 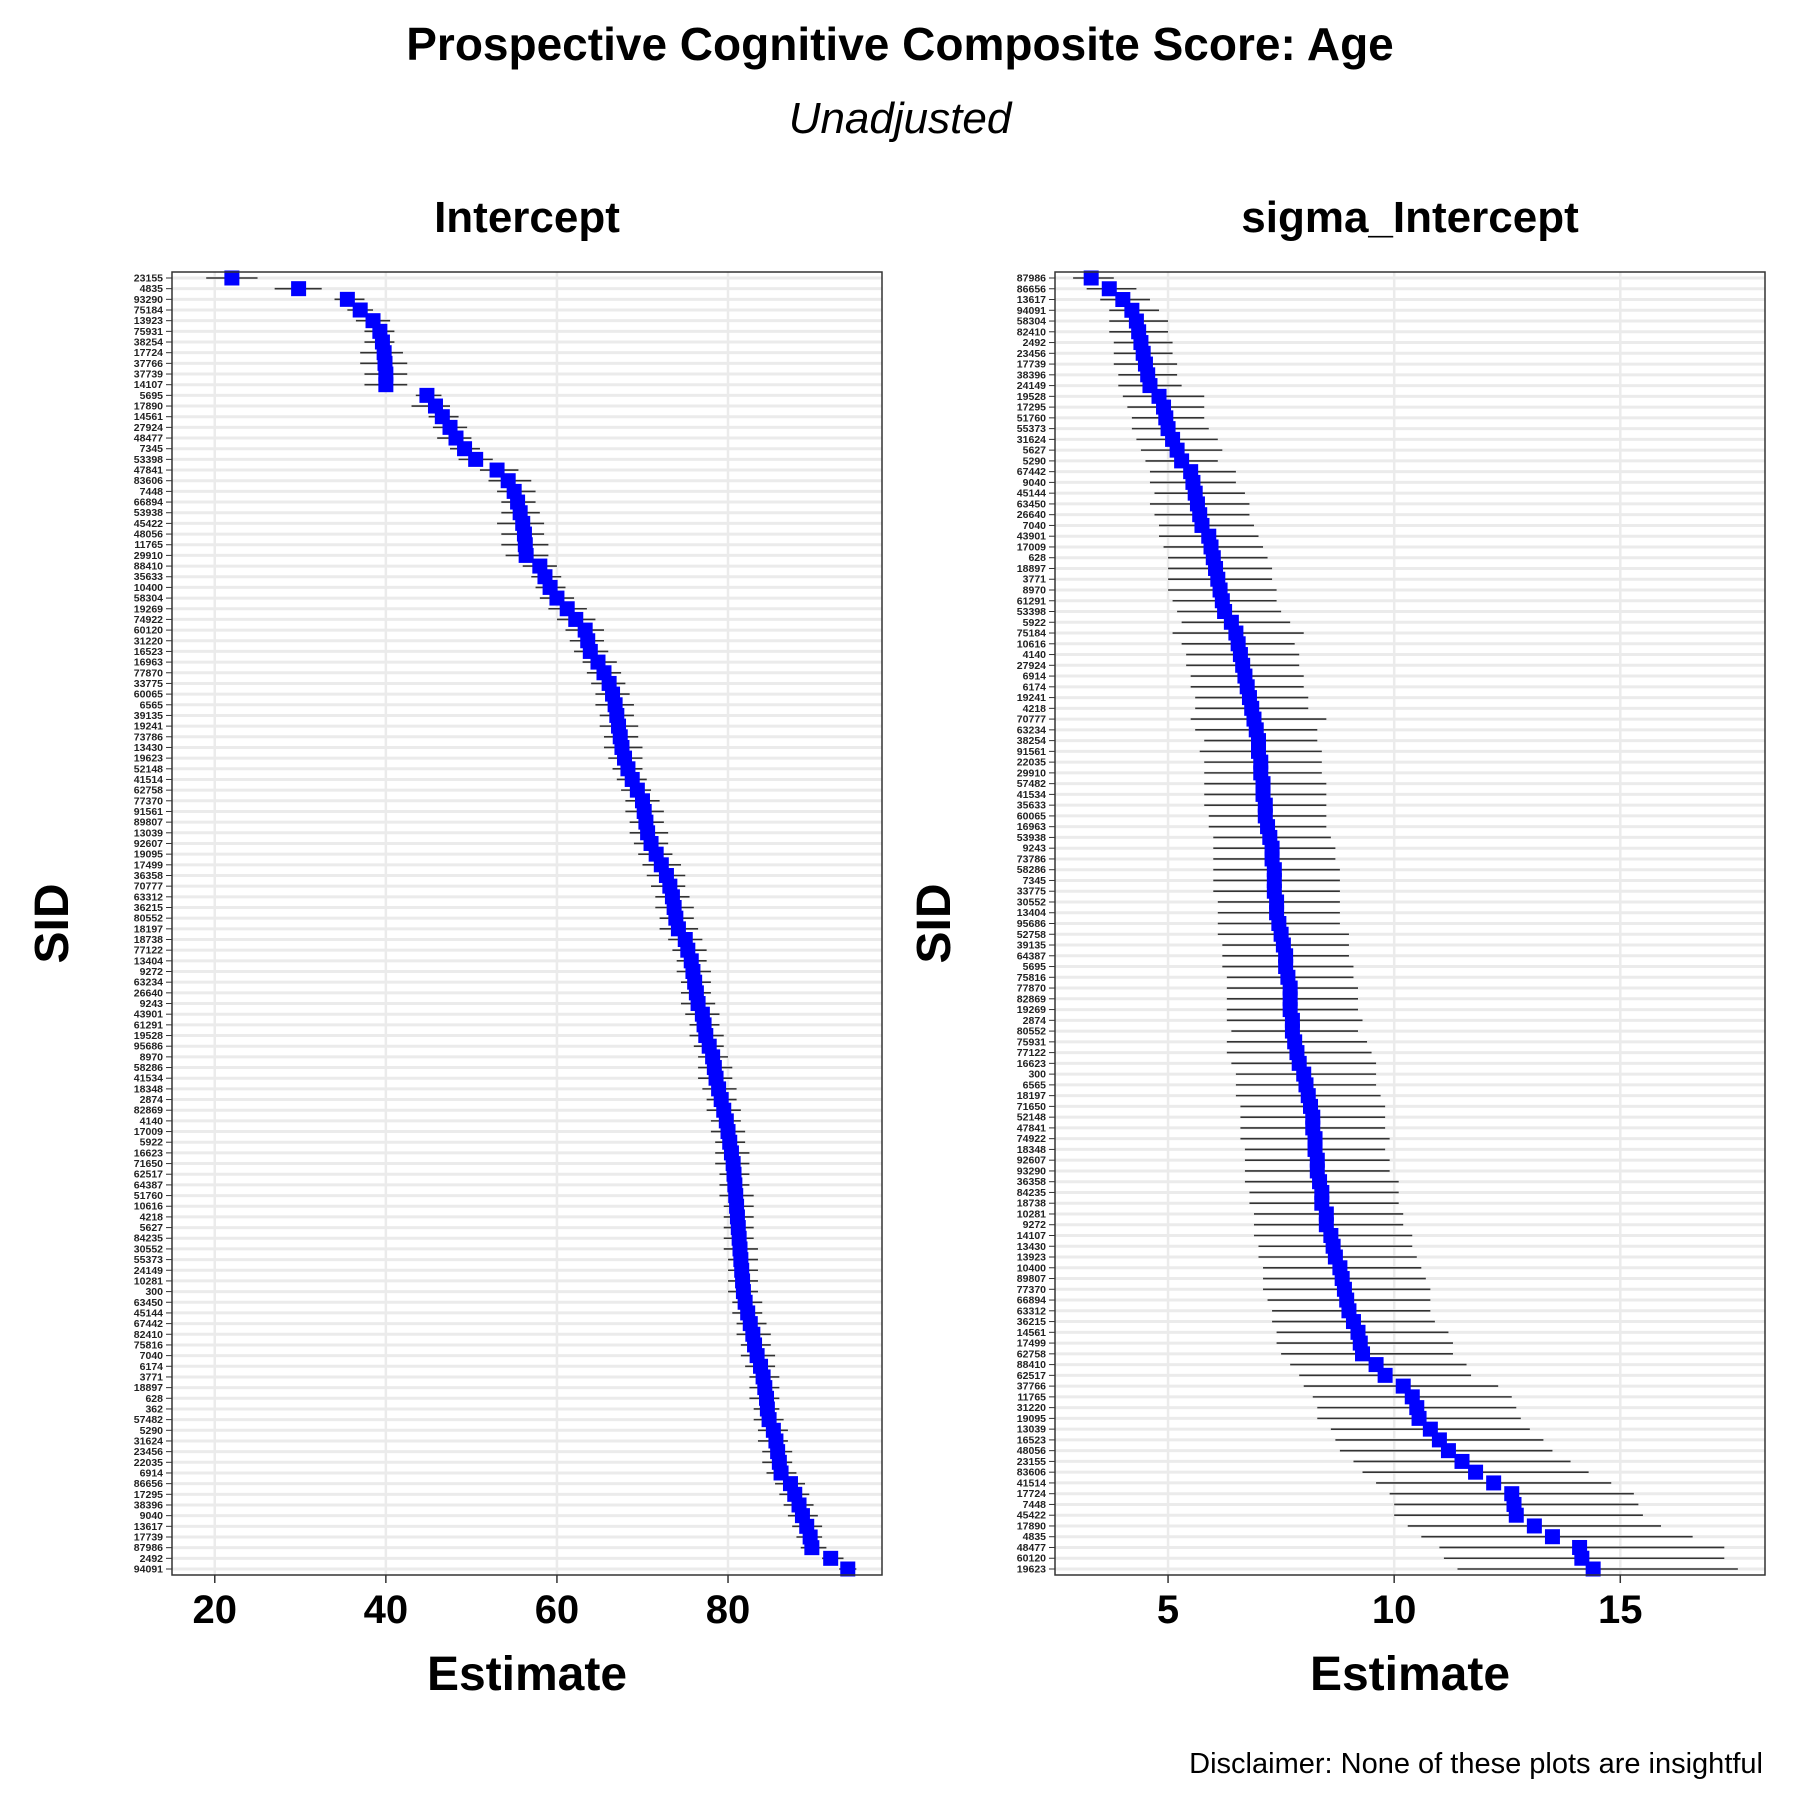 What do you see at coordinates (148, 332) in the screenshot?
I see `ytick-label-intercept: 75931` at bounding box center [148, 332].